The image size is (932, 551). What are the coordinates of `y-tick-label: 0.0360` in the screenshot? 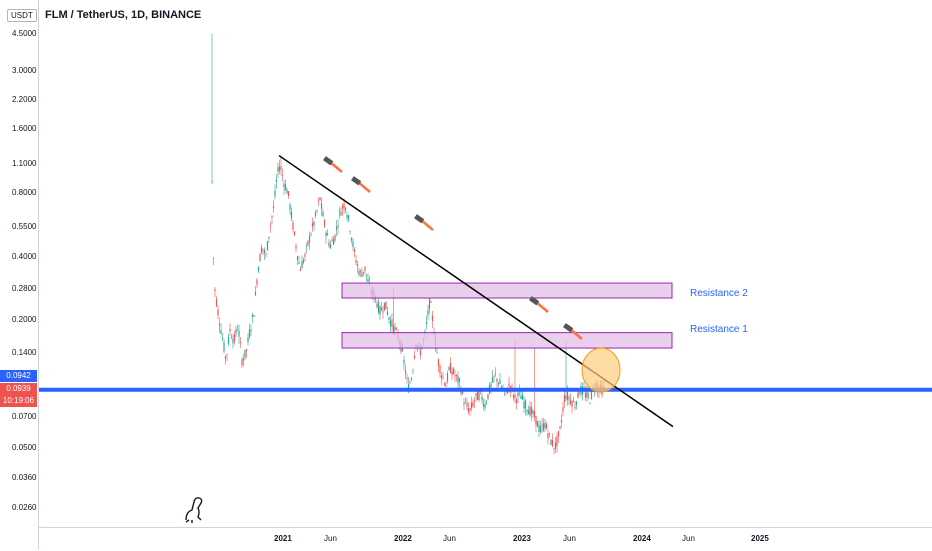 It's located at (24, 478).